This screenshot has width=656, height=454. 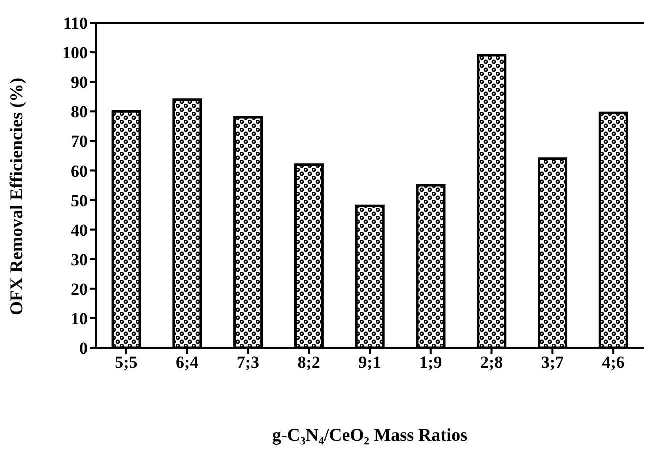 I want to click on y-tick-label: 10, so click(x=79, y=318).